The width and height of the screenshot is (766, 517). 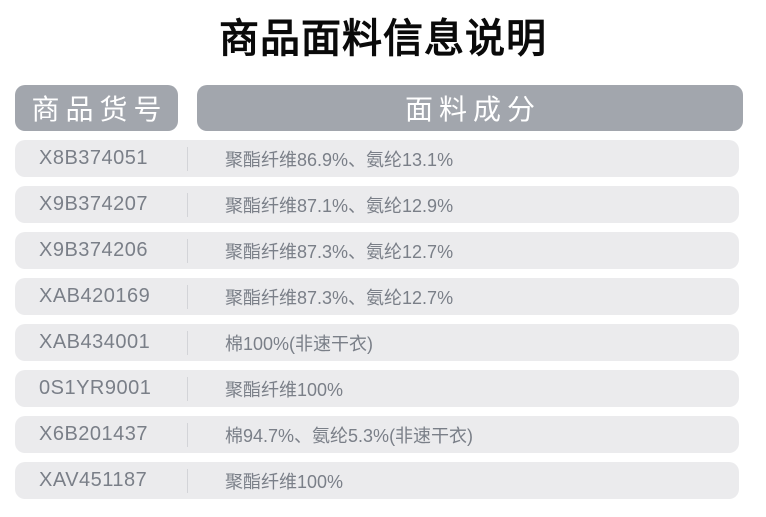 I want to click on fabric-value: 聚酯纤维86.9%、氨纶13.1%, so click(x=339, y=159).